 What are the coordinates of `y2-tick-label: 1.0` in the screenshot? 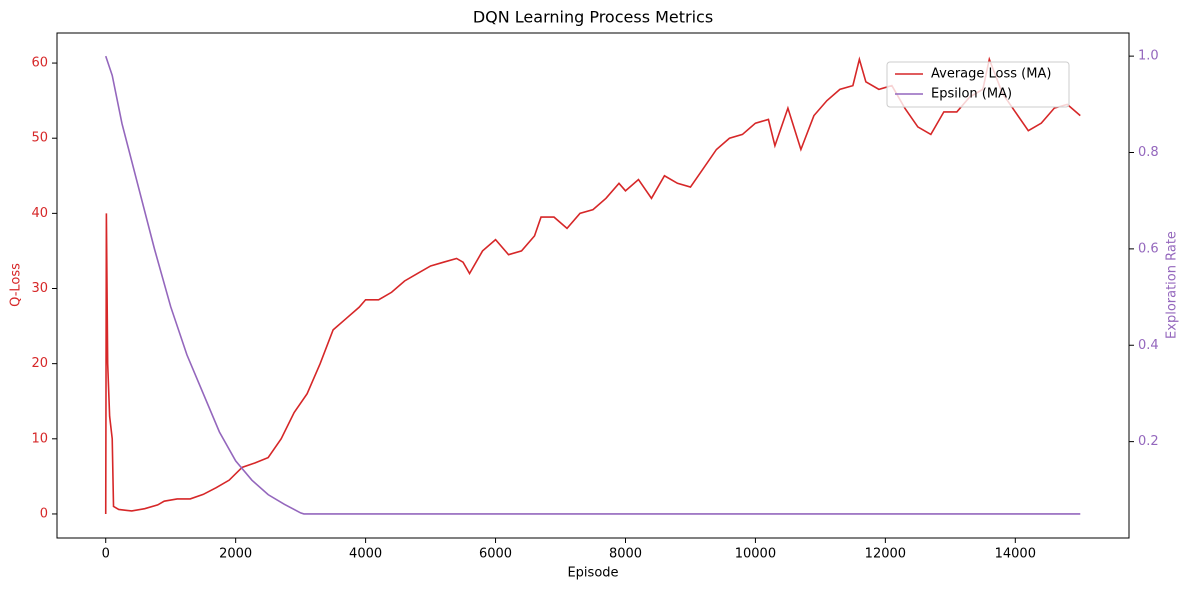 It's located at (1148, 56).